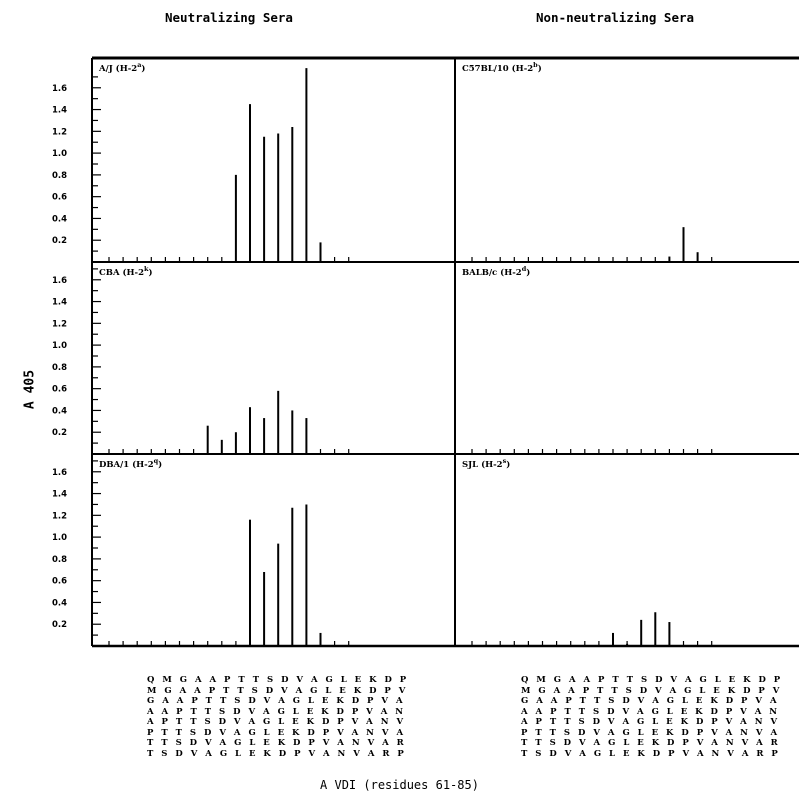 The image size is (799, 806). I want to click on panel-label: C57BL/10 (H-2b), so click(502, 67).